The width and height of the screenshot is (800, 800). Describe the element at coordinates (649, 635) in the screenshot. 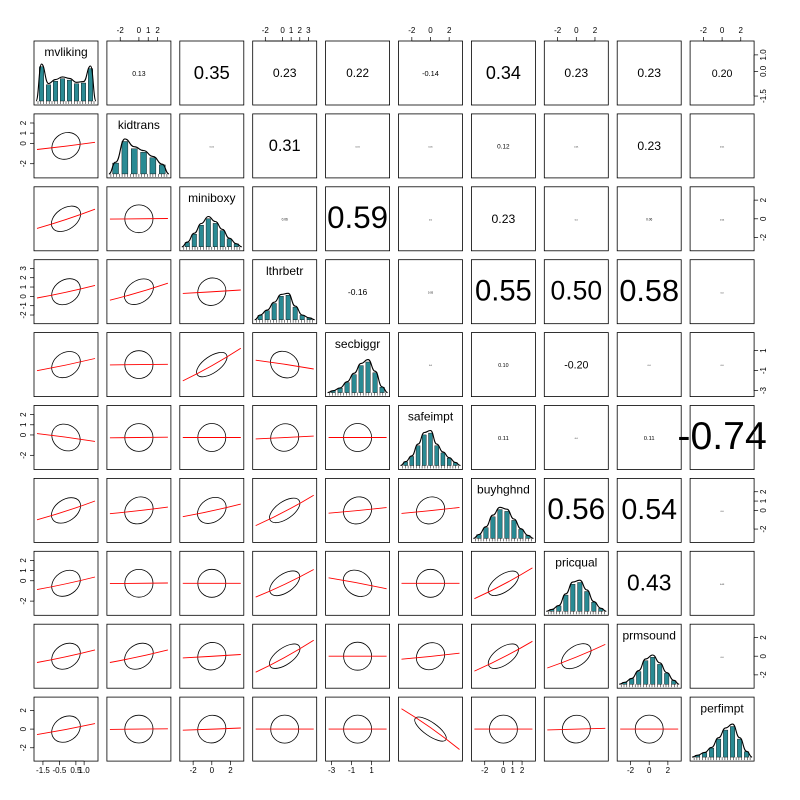

I see `variable-label: prmsound` at that location.